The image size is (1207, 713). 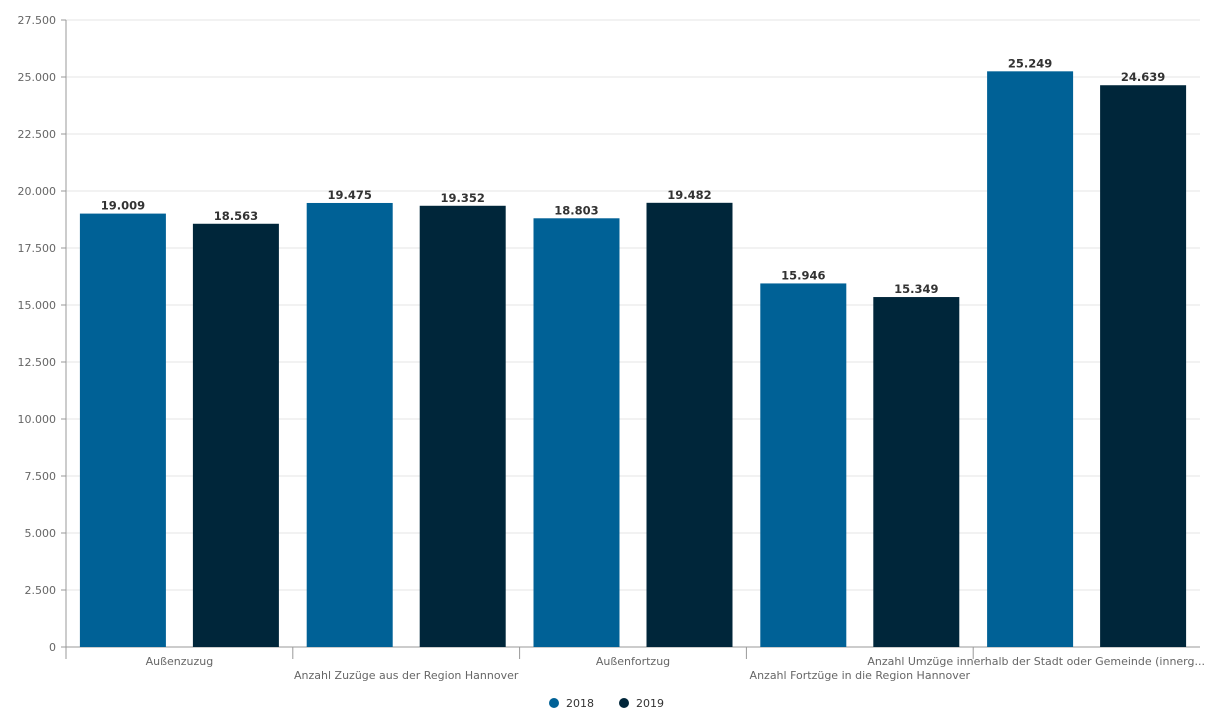 What do you see at coordinates (41, 590) in the screenshot?
I see `y-tick-label: 2.500` at bounding box center [41, 590].